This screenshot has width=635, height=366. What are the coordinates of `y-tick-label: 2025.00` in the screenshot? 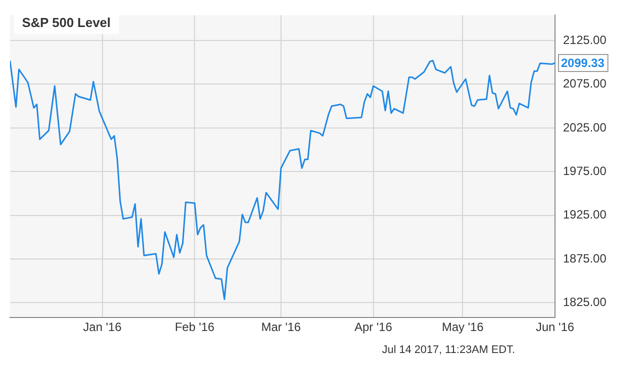 It's located at (585, 127).